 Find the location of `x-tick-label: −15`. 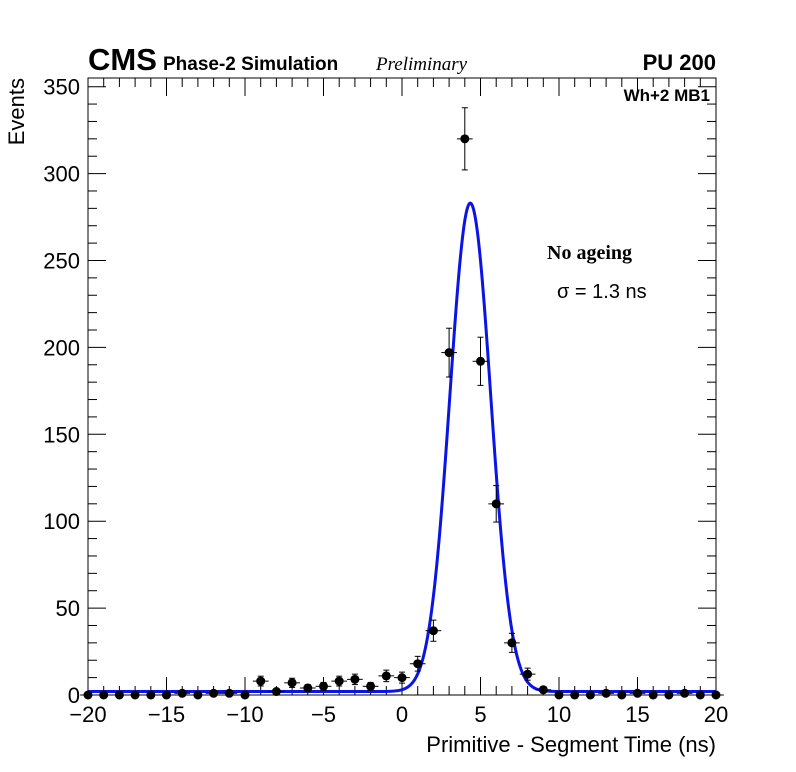

x-tick-label: −15 is located at coordinates (166, 714).